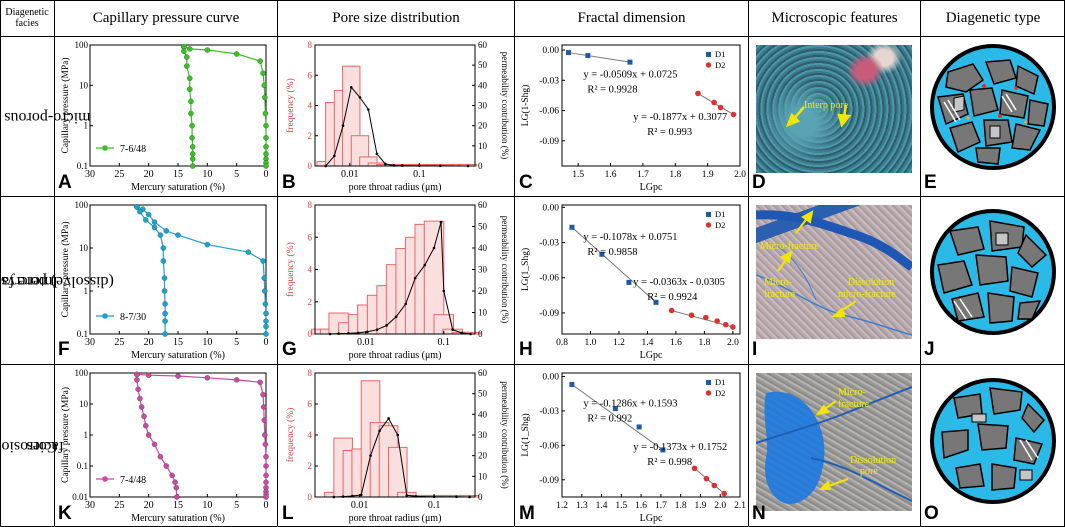  What do you see at coordinates (289, 349) in the screenshot?
I see `panel-letter-G: G` at bounding box center [289, 349].